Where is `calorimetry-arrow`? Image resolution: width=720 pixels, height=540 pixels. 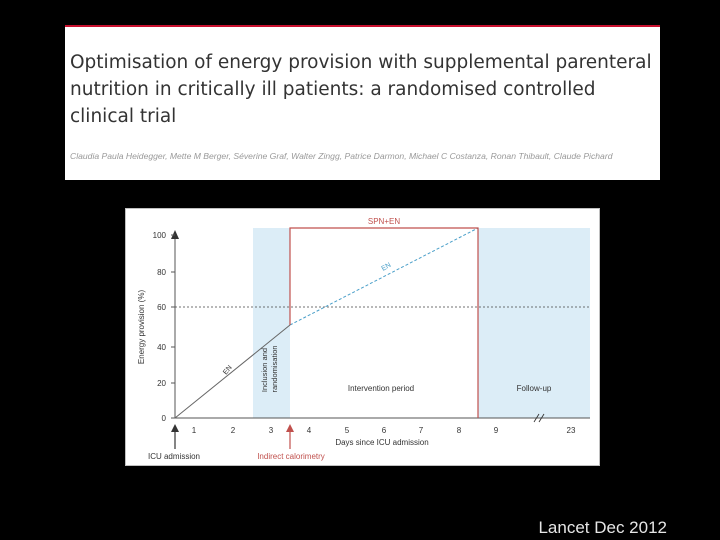 calorimetry-arrow is located at coordinates (290, 428).